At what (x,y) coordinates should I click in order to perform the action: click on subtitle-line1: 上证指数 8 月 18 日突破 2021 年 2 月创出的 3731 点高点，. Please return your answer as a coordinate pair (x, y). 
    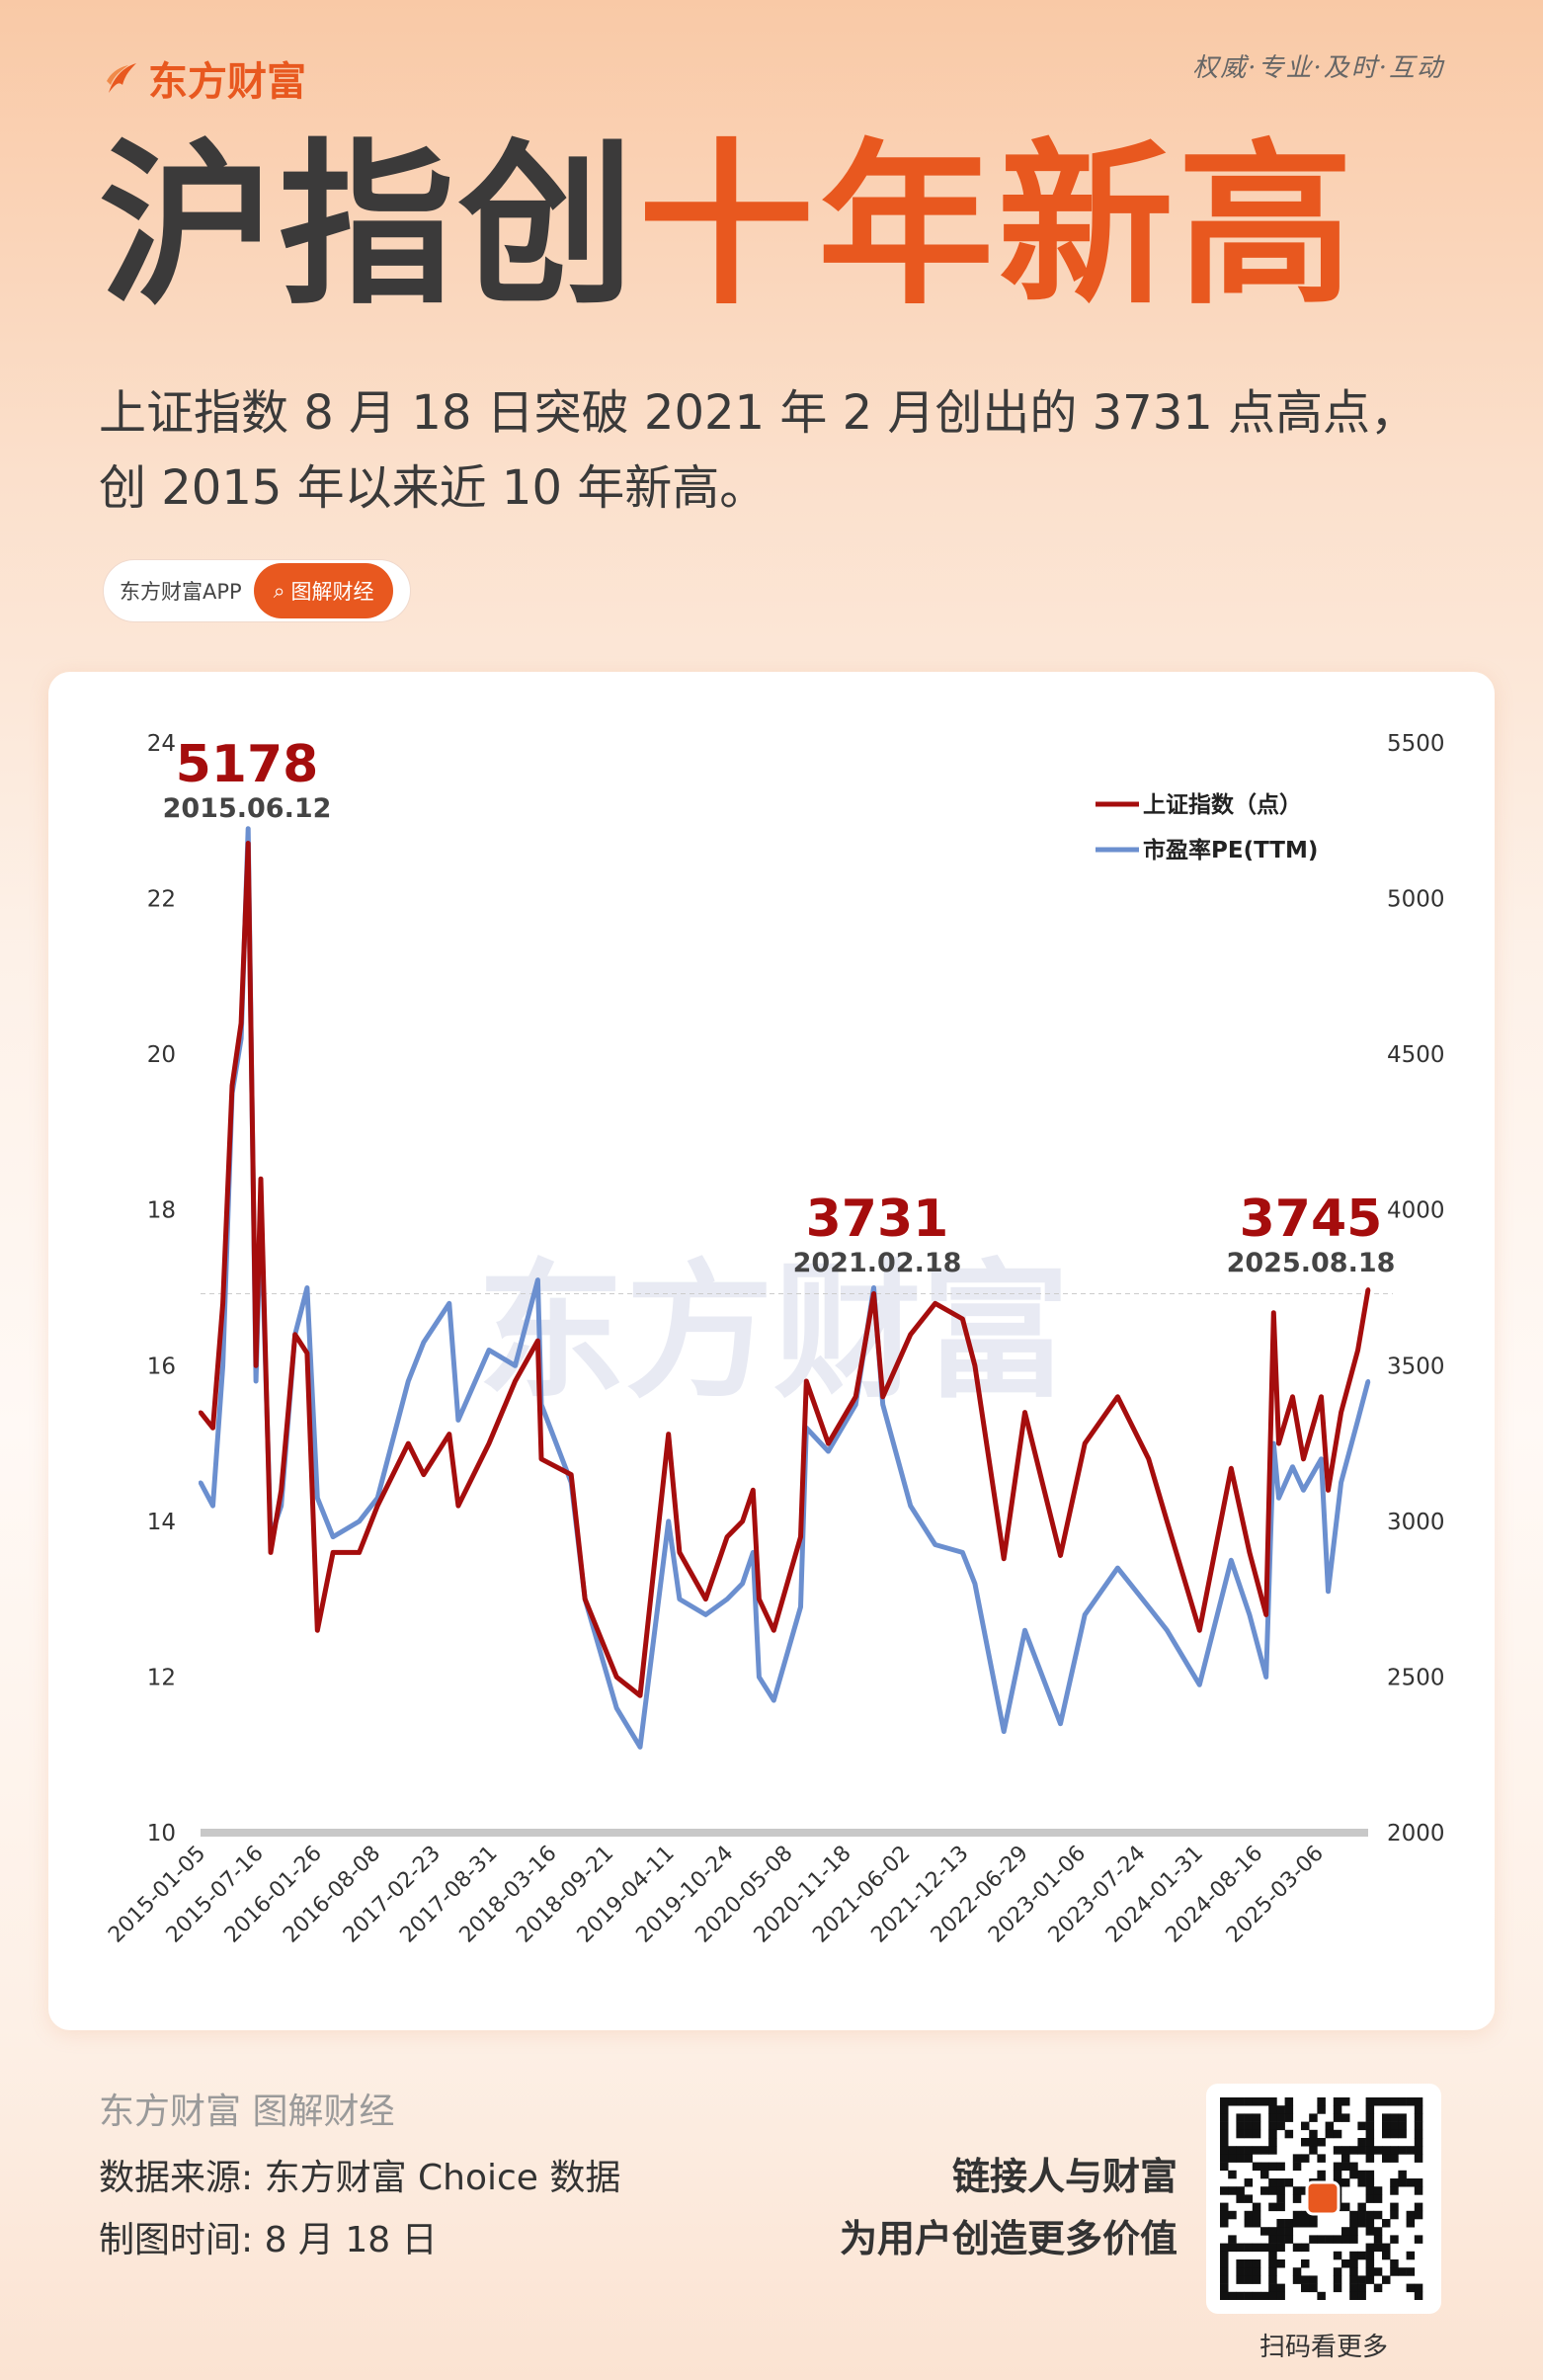
    Looking at the image, I should click on (759, 413).